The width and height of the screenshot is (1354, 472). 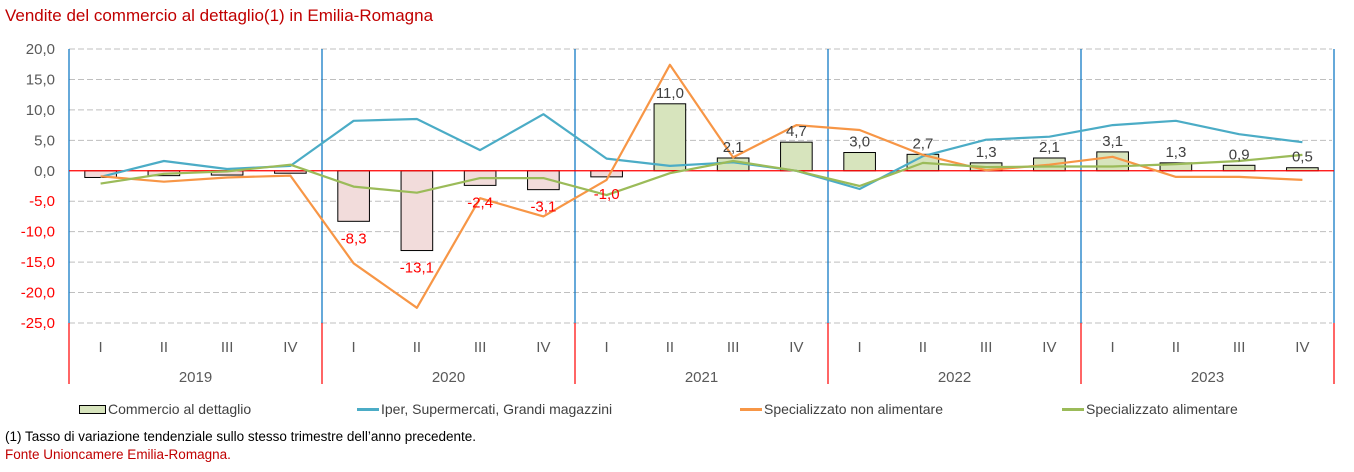 What do you see at coordinates (859, 142) in the screenshot?
I see `data-label: 3,0` at bounding box center [859, 142].